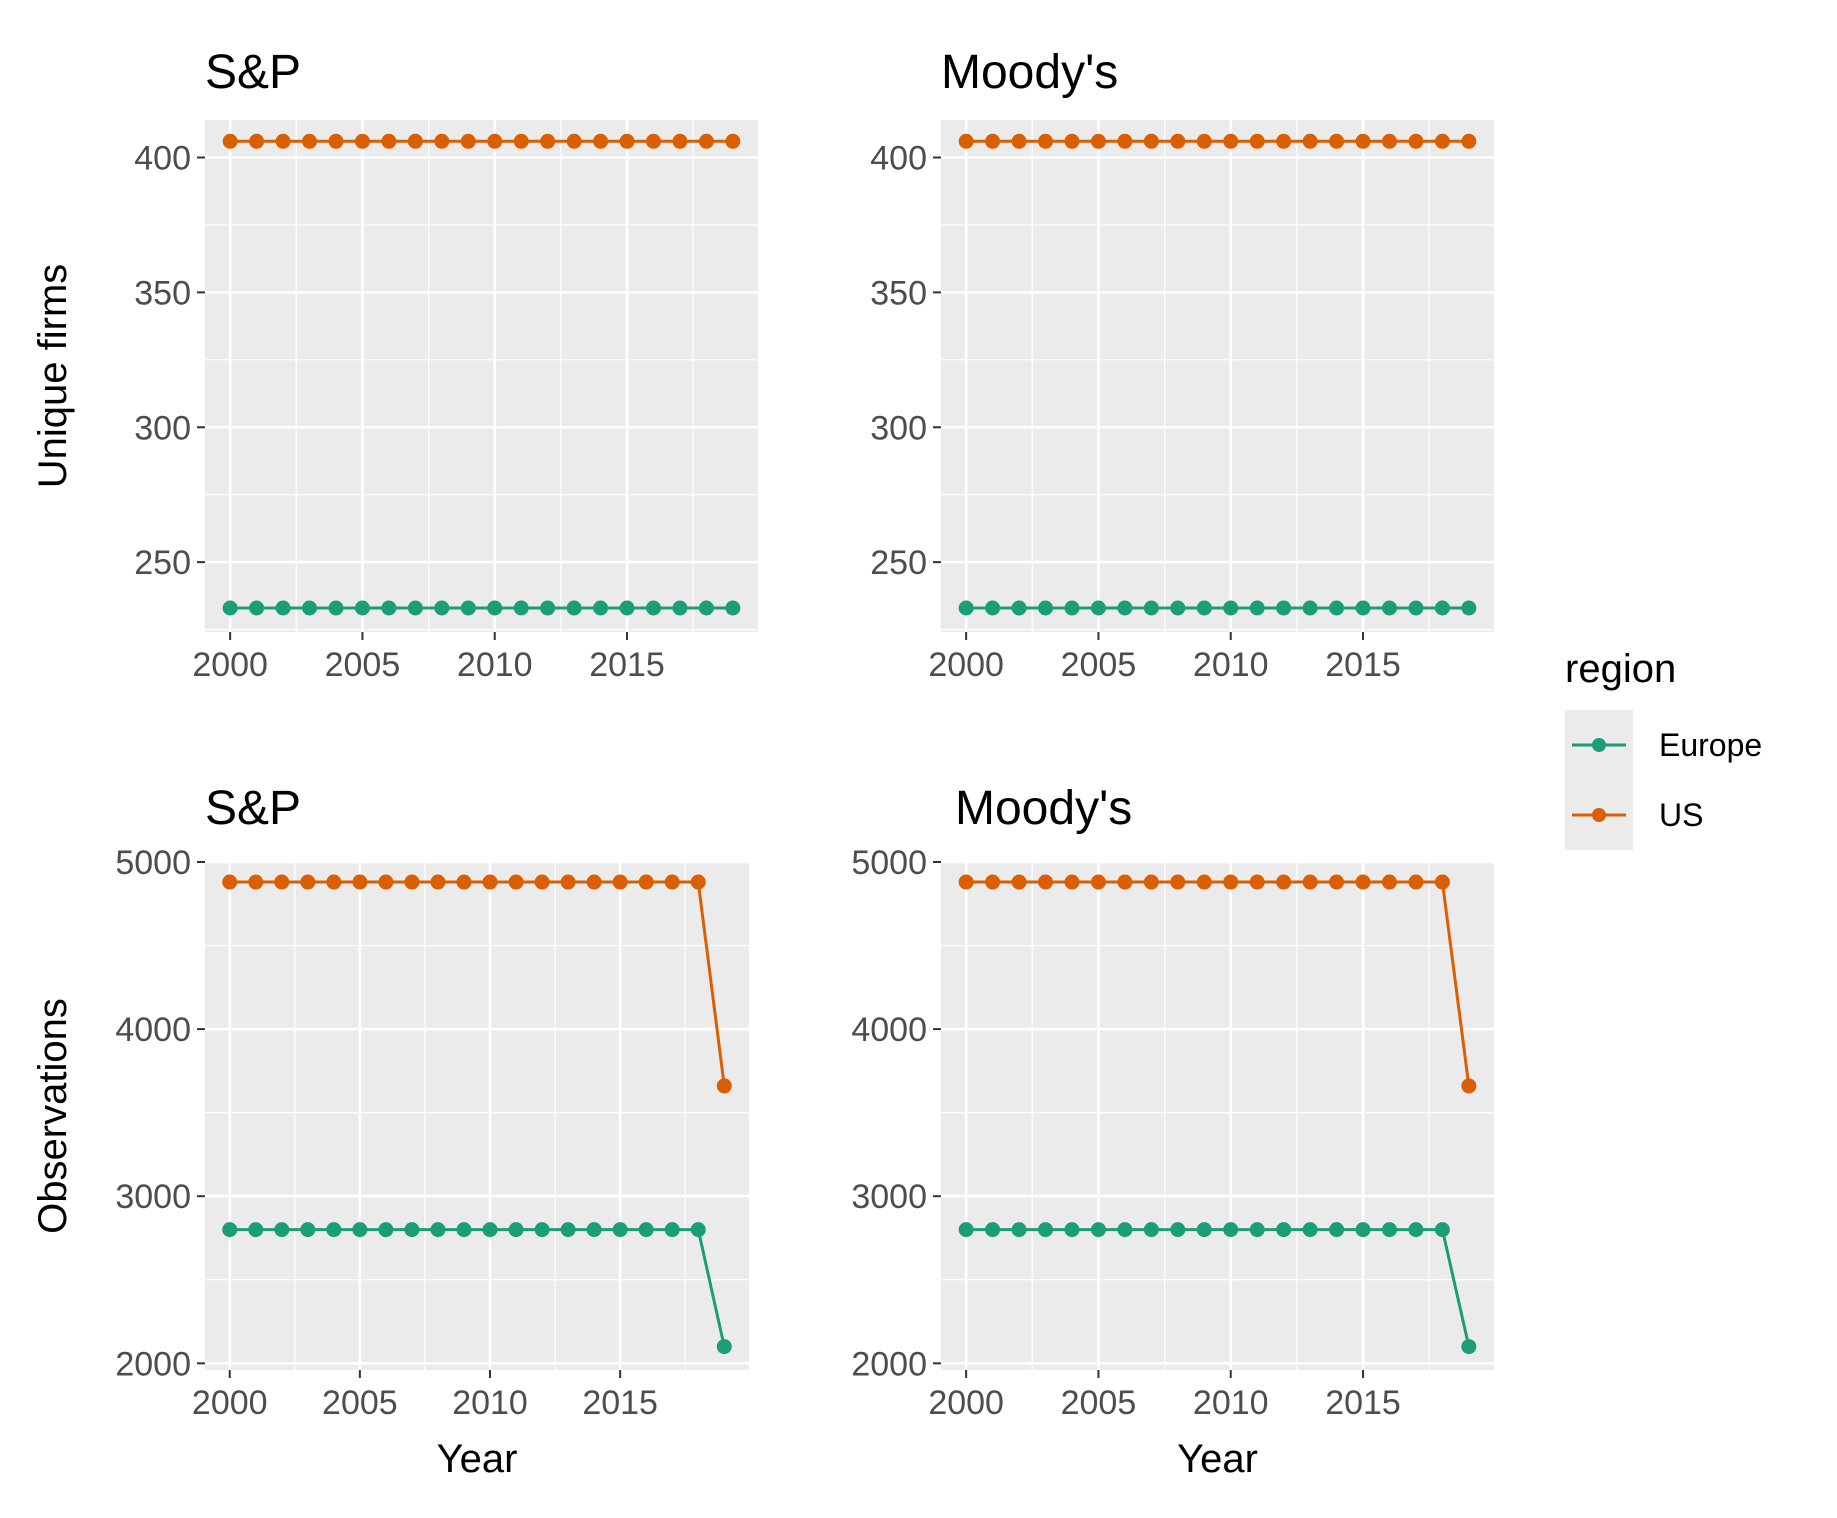  Describe the element at coordinates (898, 428) in the screenshot. I see `y-tick-label: 300` at that location.